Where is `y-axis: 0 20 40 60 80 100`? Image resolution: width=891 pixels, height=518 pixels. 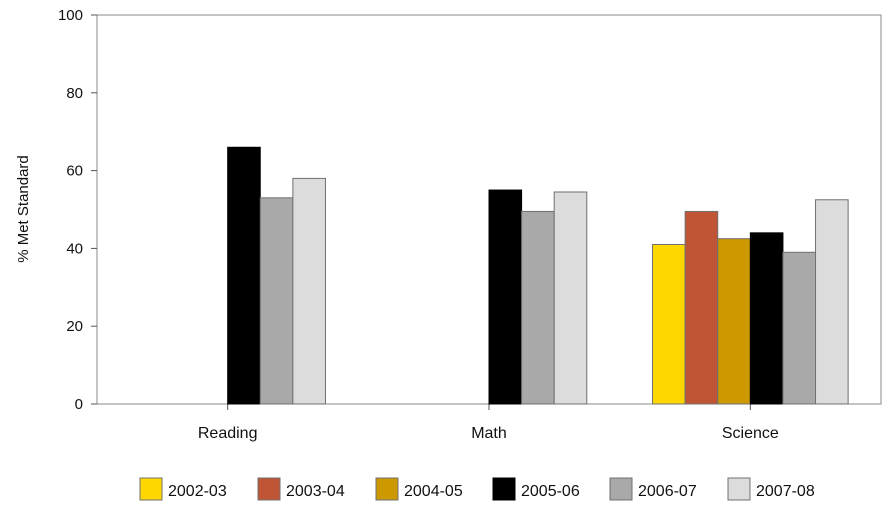
y-axis: 0 20 40 60 80 100 is located at coordinates (77, 210).